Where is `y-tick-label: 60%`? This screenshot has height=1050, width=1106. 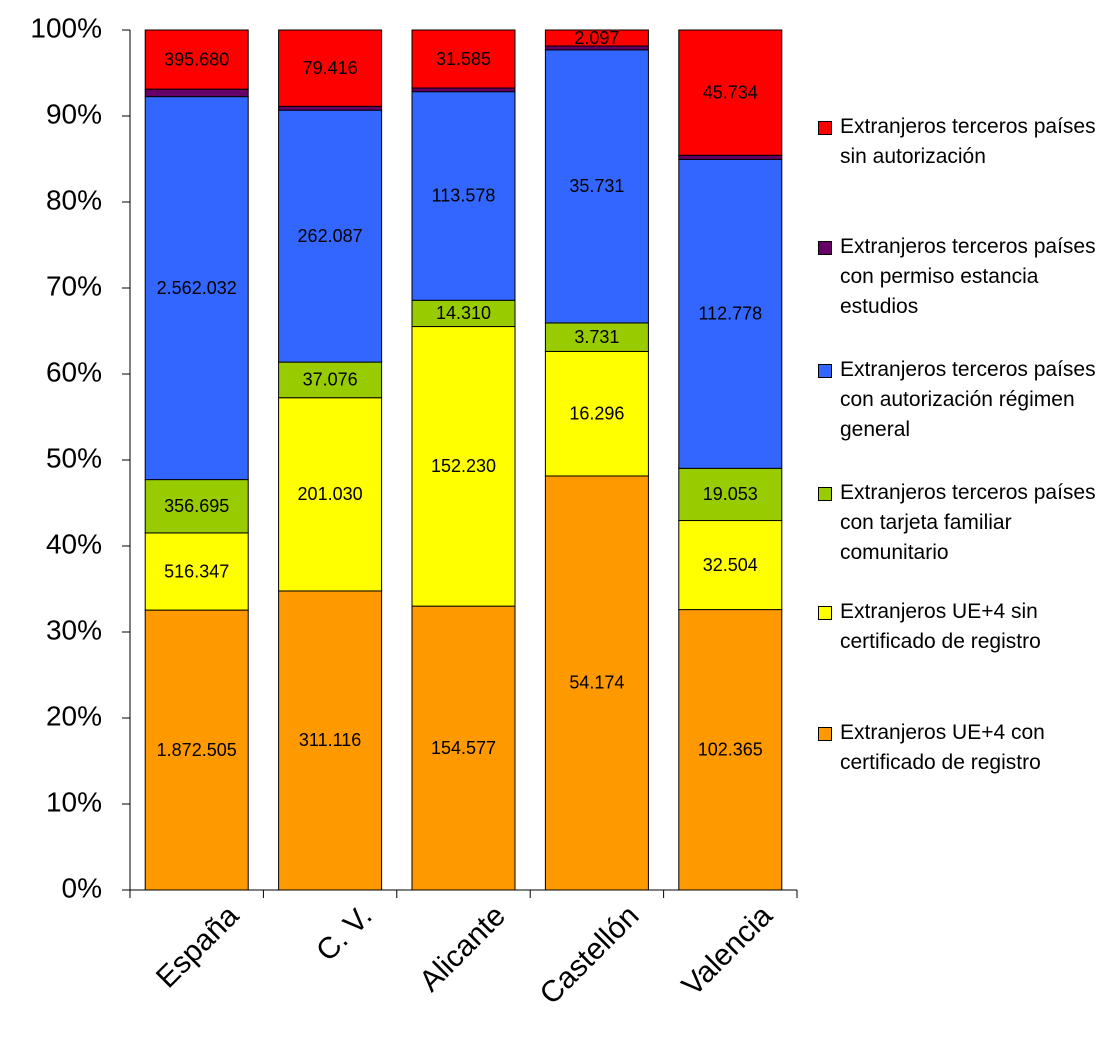 y-tick-label: 60% is located at coordinates (74, 371).